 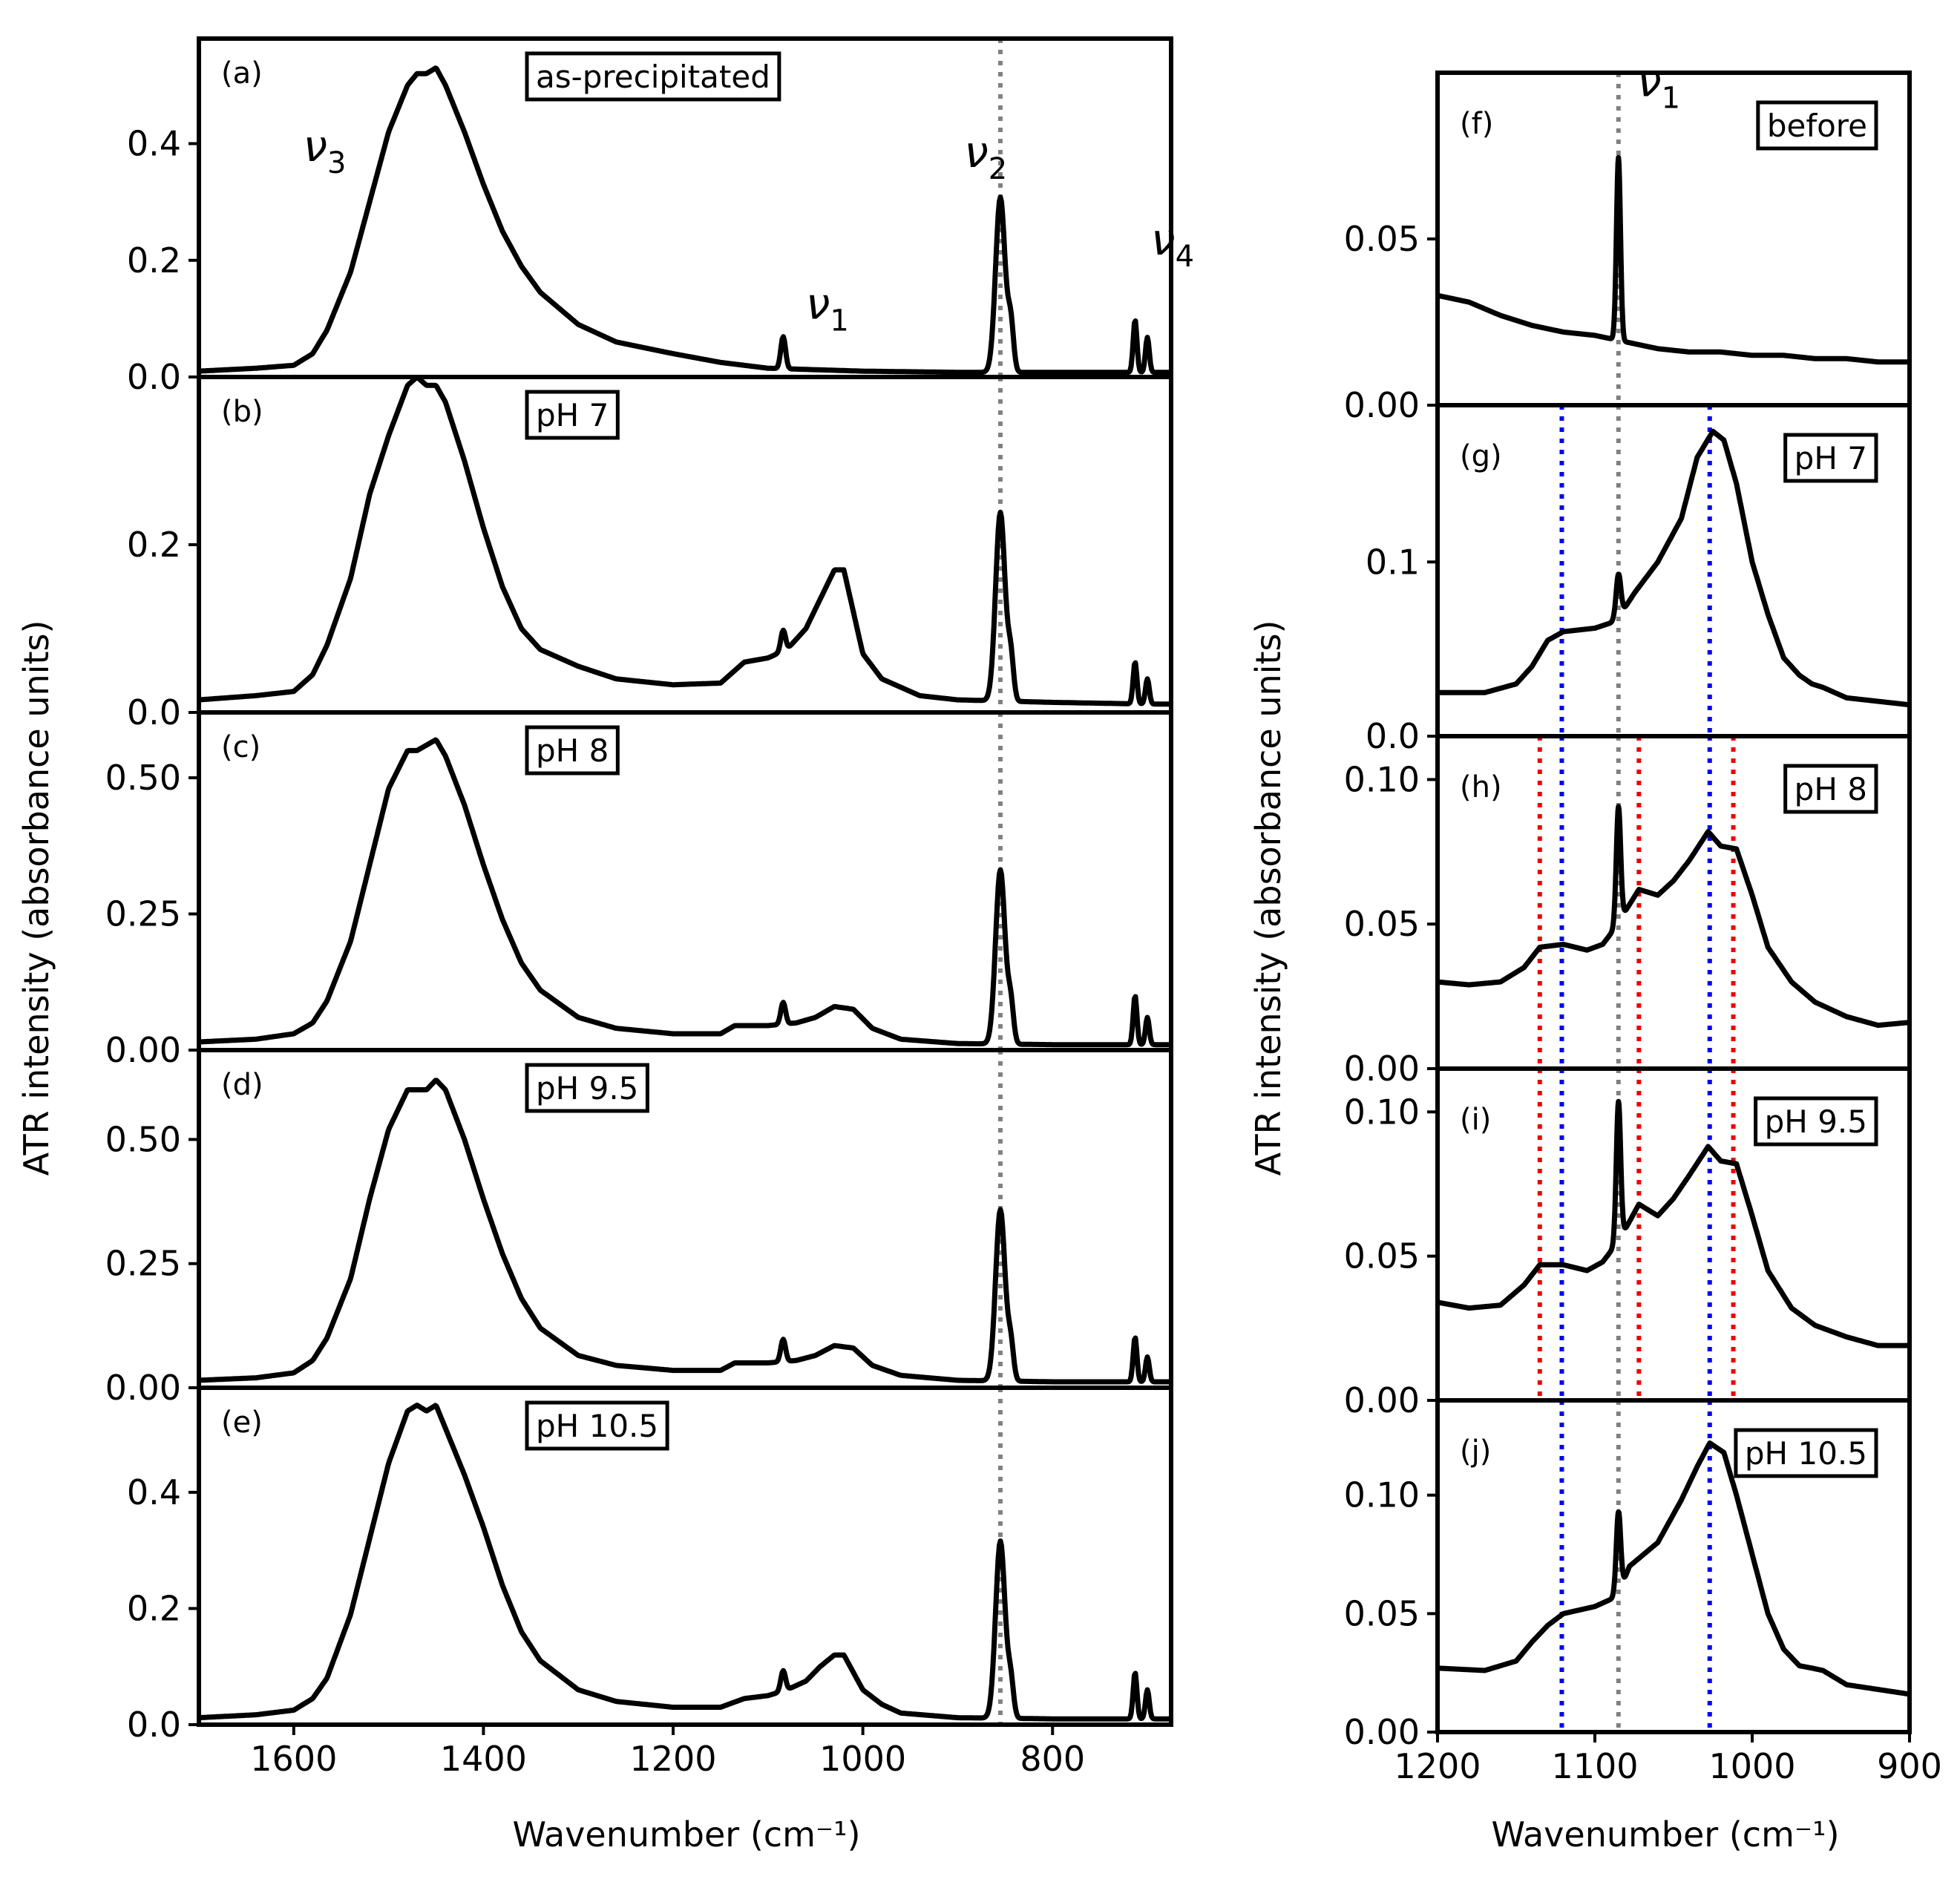 I want to click on panel-a-ytick-label-3: 0.4, so click(x=154, y=144).